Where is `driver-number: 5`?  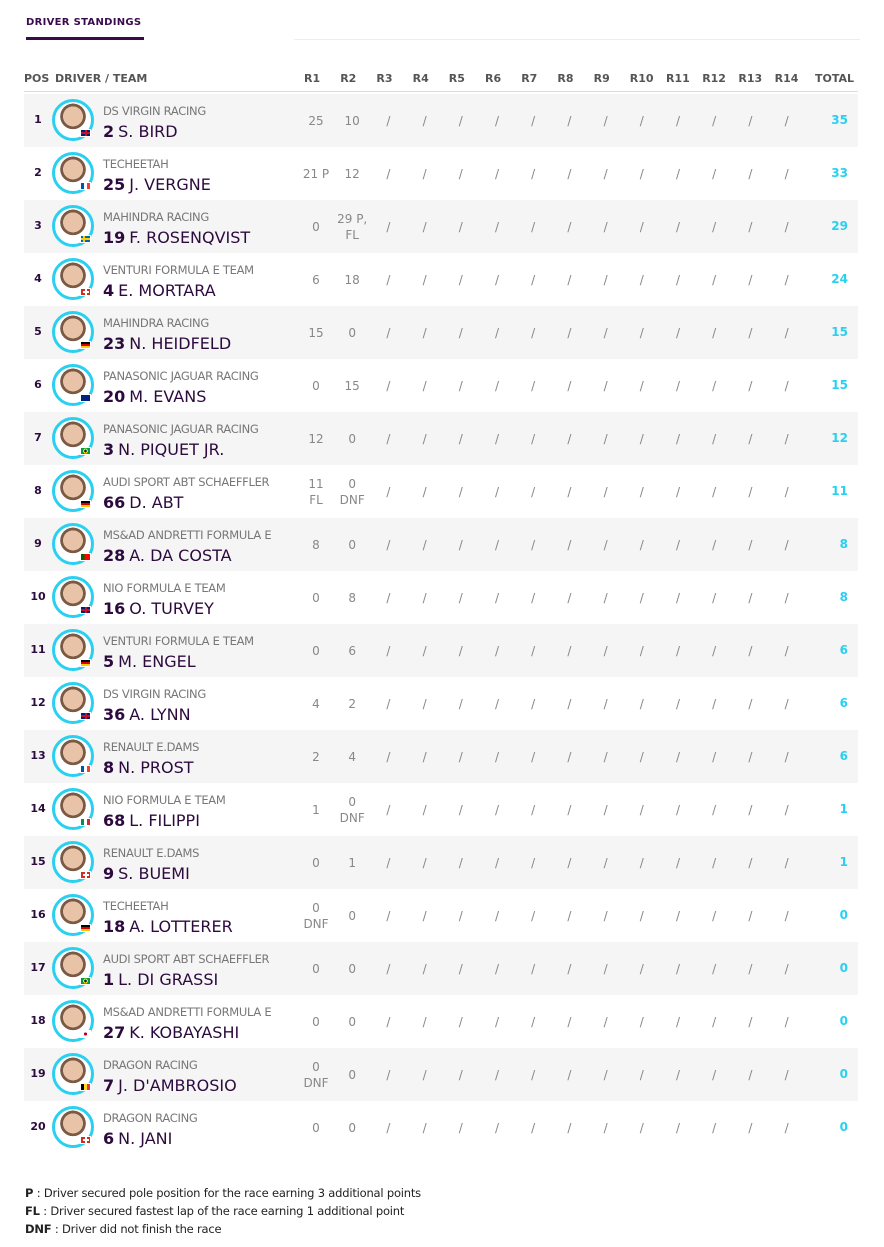 driver-number: 5 is located at coordinates (109, 661).